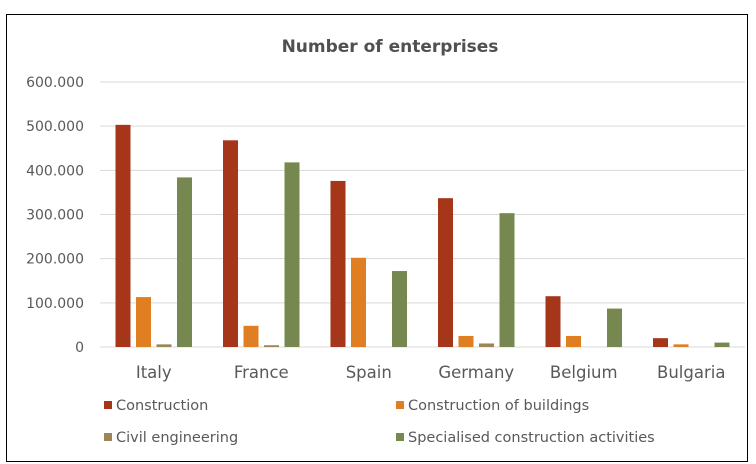 The width and height of the screenshot is (756, 464). What do you see at coordinates (184, 262) in the screenshot?
I see `bar-specialised-construction-activities-italy` at bounding box center [184, 262].